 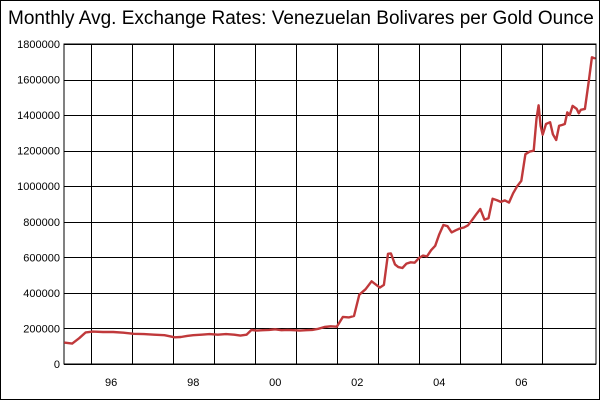 What do you see at coordinates (357, 383) in the screenshot?
I see `x-tick-label: 02` at bounding box center [357, 383].